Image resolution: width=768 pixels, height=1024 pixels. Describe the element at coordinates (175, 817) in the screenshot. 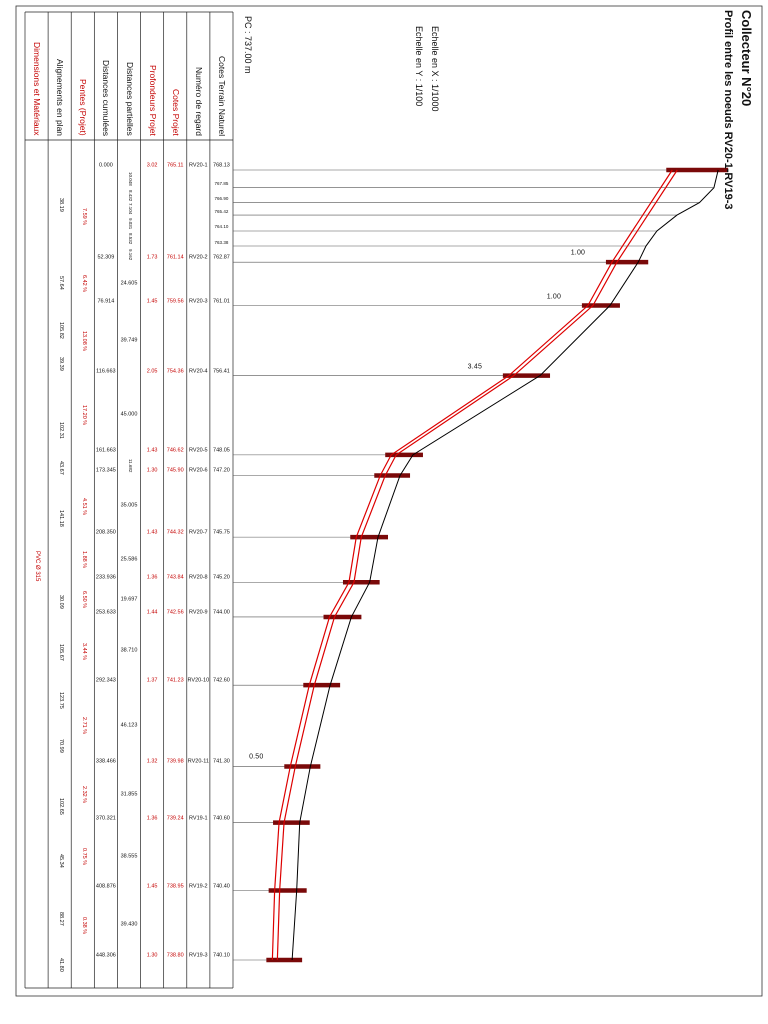

I see `value-cote-projet: 739.24` at that location.